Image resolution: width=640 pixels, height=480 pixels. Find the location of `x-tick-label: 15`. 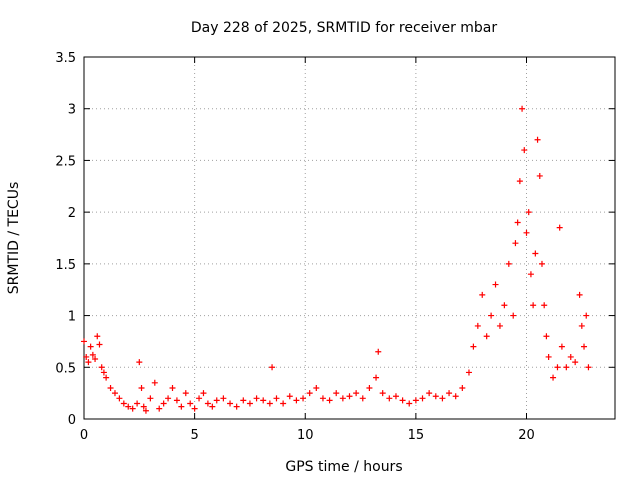

x-tick-label: 15 is located at coordinates (416, 435).